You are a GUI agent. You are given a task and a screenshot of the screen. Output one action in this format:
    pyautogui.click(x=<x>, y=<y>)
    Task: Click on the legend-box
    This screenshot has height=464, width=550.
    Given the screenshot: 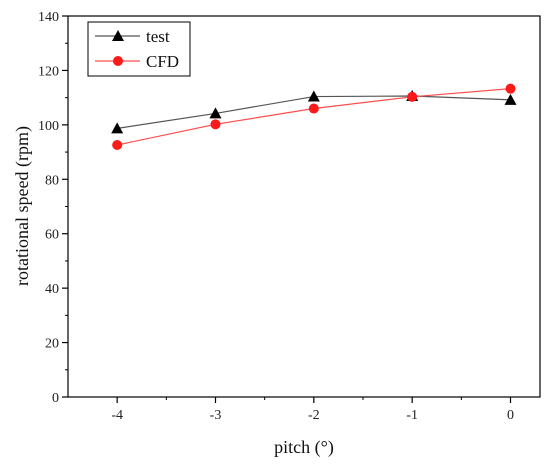 What is the action you would take?
    pyautogui.click(x=139, y=49)
    